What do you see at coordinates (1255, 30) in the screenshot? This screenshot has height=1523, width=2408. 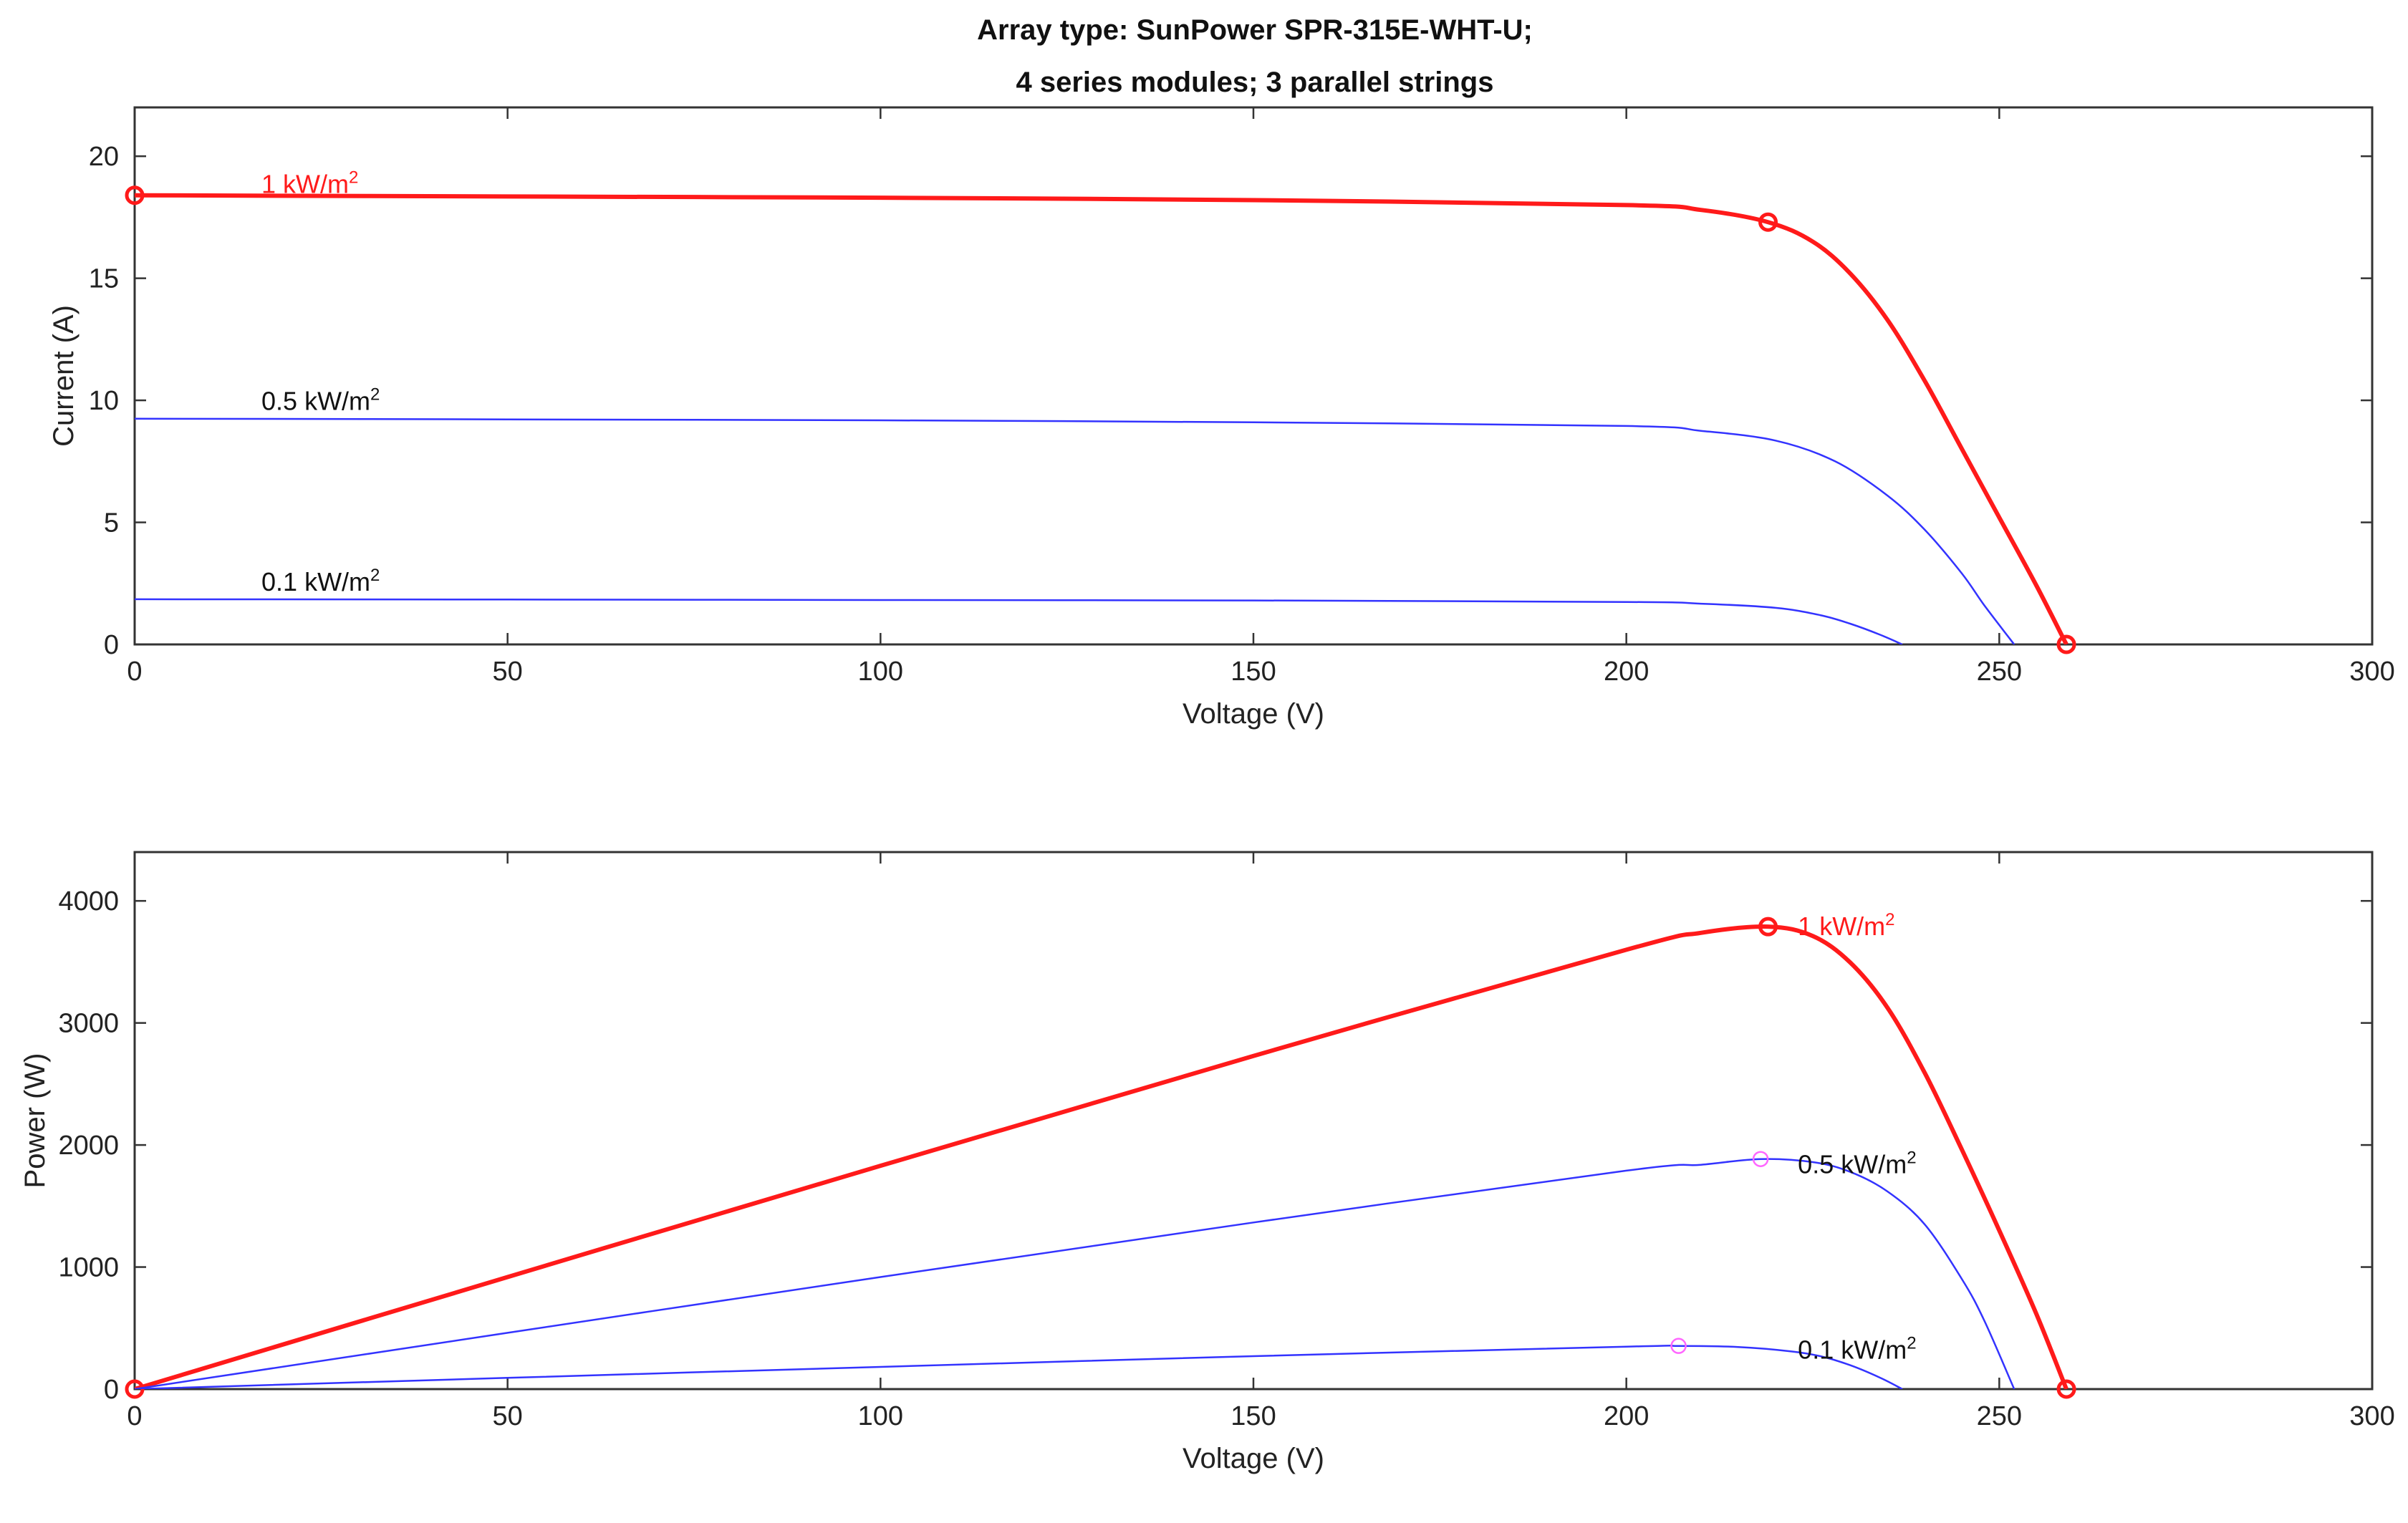 I see `figure-title-line1: Array type: SunPower SPR-315E-WHT-U;` at bounding box center [1255, 30].